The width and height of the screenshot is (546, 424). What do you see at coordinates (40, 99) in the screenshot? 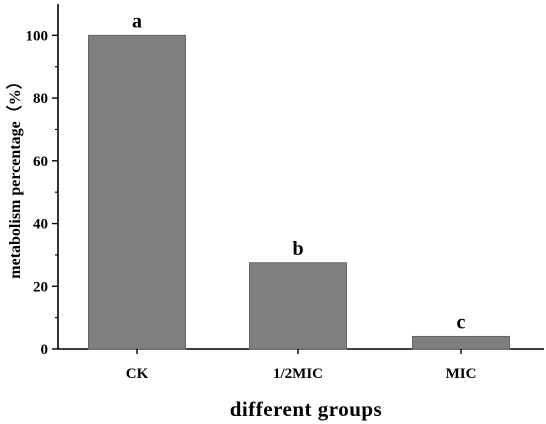
I see `y-tick-label: 80` at bounding box center [40, 99].